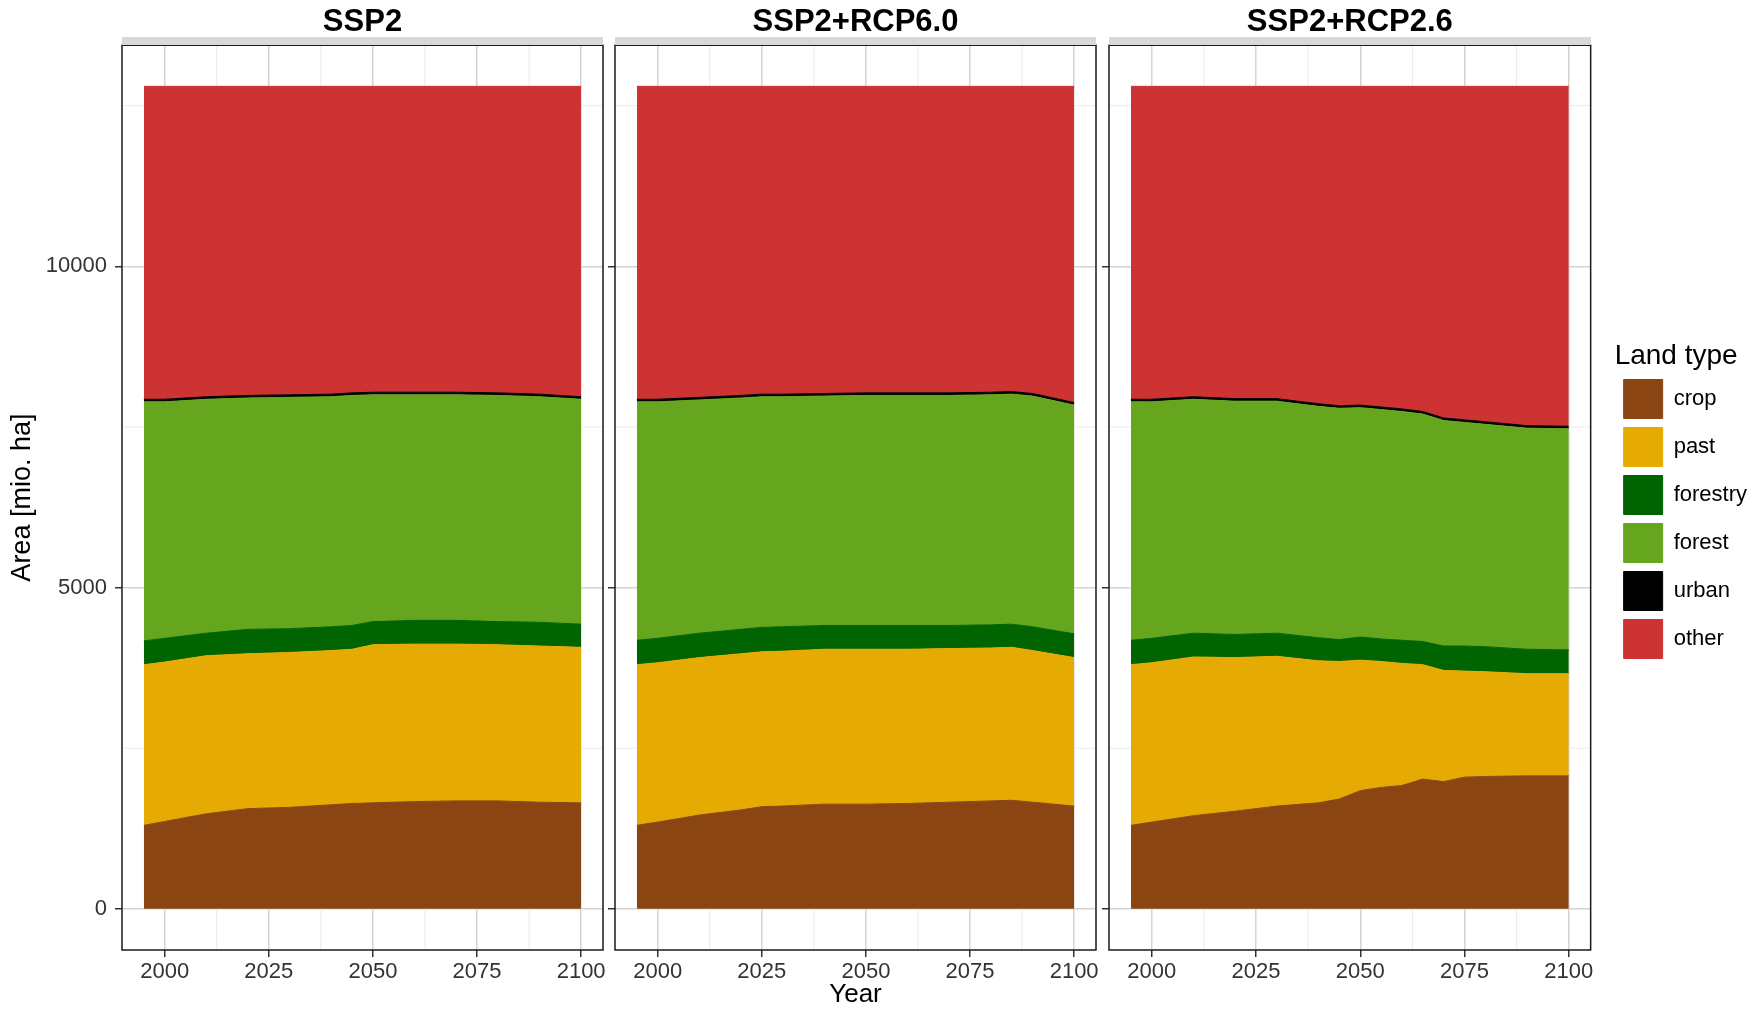 This screenshot has width=1762, height=1010. I want to click on legend-label: forestry, so click(1710, 494).